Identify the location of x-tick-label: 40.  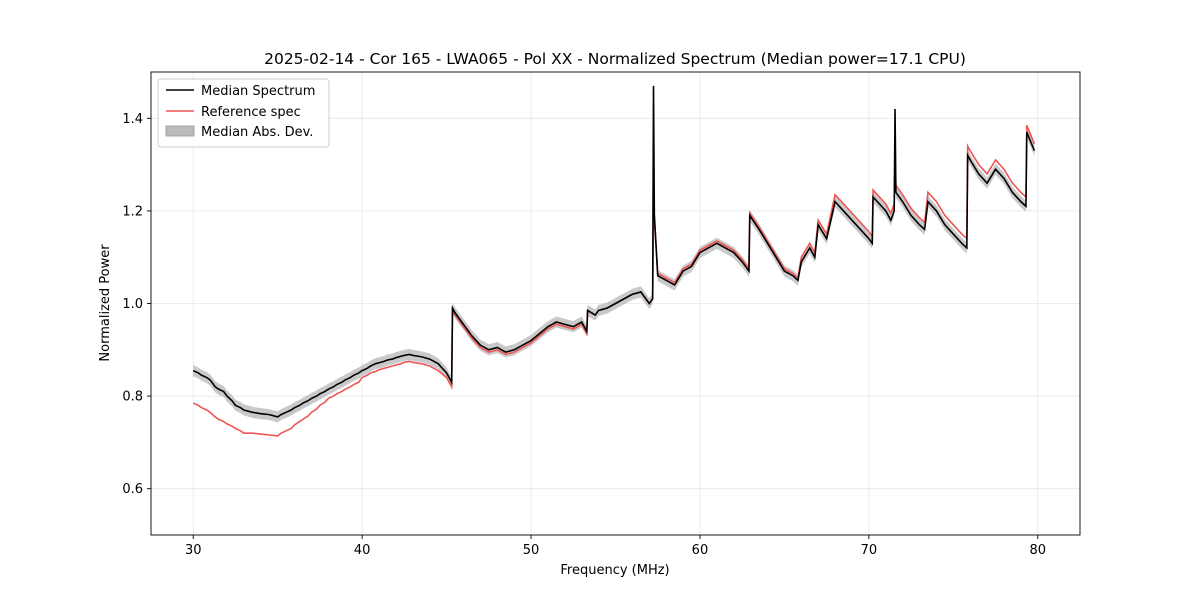
(362, 550).